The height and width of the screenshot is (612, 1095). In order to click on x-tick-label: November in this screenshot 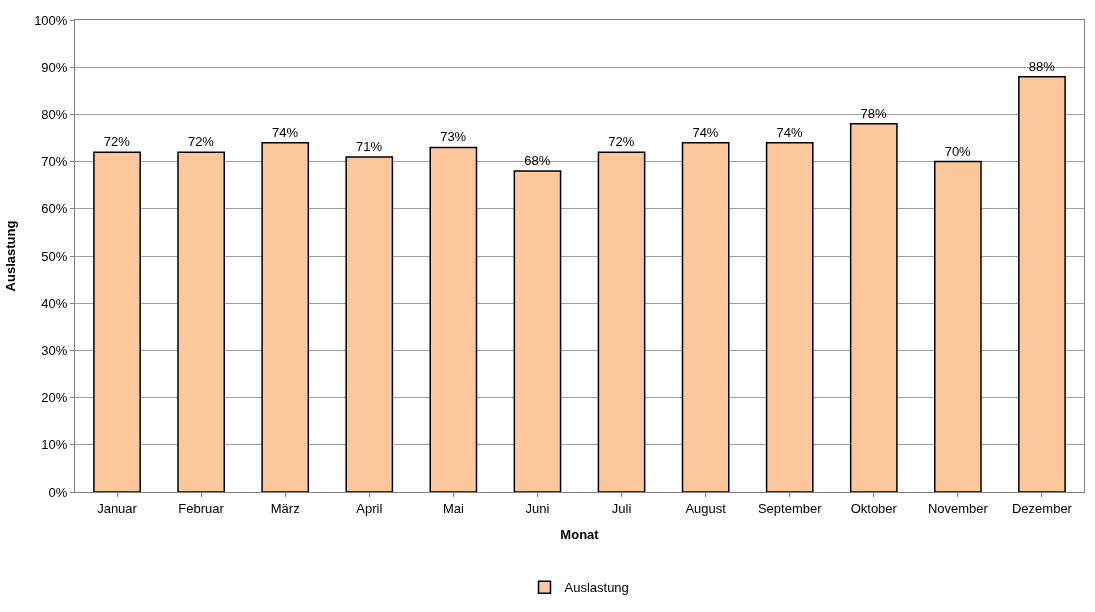, I will do `click(958, 508)`.